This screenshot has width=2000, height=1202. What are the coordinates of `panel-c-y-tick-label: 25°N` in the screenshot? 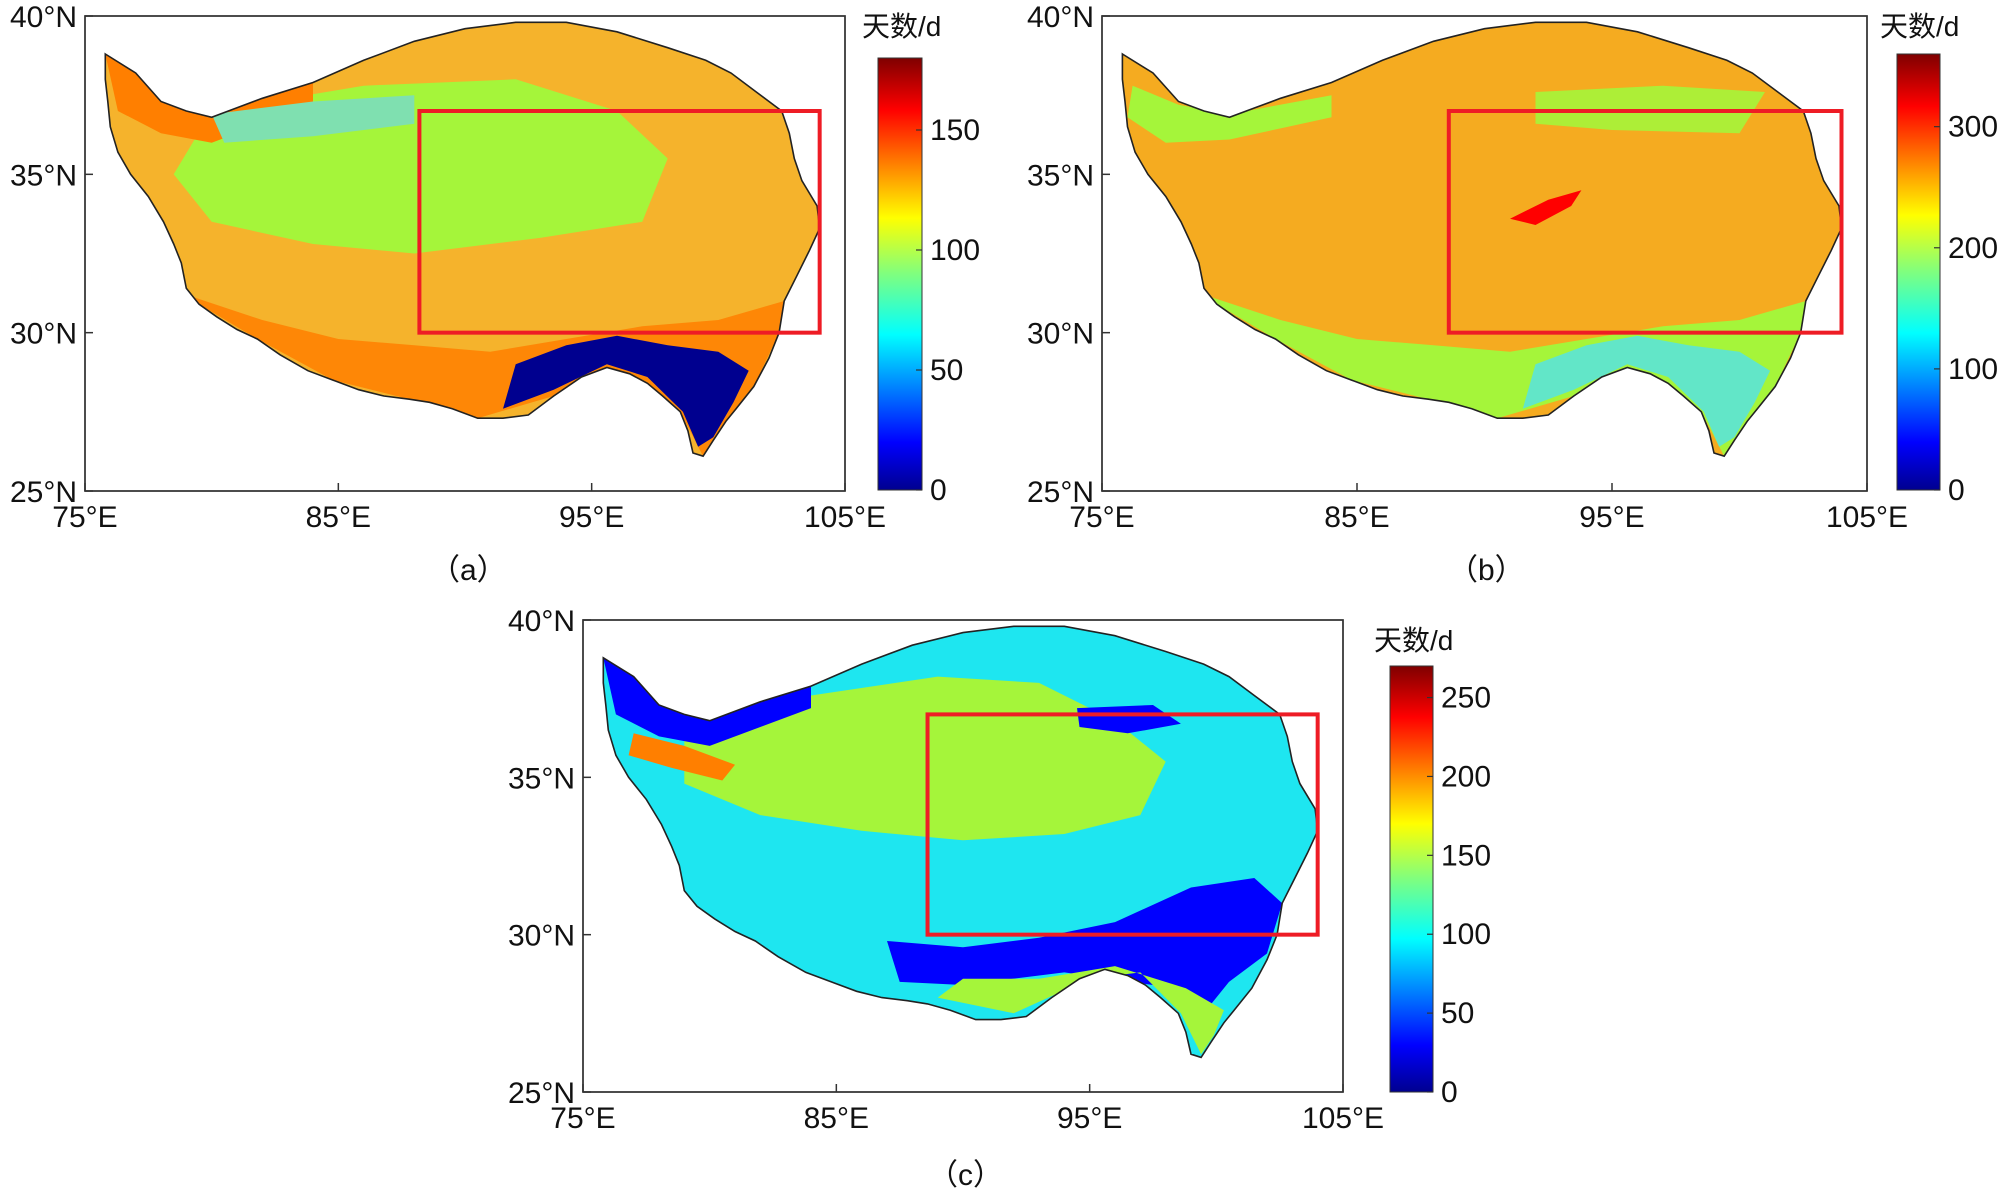 It's located at (541, 1093).